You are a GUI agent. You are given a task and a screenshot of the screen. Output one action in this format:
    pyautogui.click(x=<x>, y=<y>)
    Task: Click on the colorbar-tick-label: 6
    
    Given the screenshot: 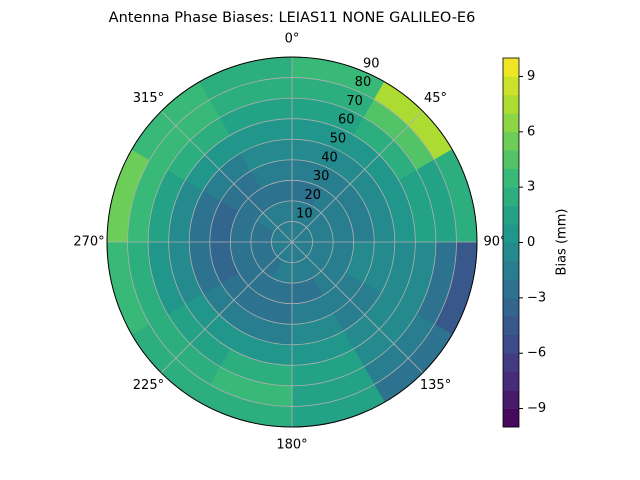 What is the action you would take?
    pyautogui.click(x=531, y=131)
    